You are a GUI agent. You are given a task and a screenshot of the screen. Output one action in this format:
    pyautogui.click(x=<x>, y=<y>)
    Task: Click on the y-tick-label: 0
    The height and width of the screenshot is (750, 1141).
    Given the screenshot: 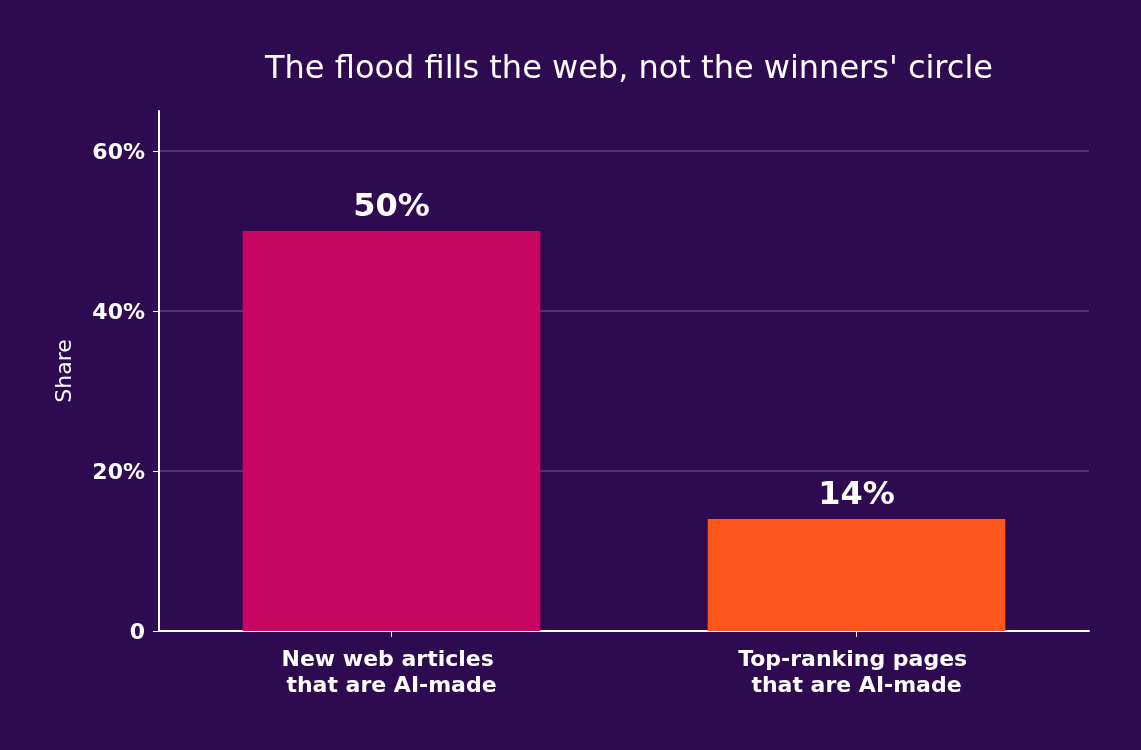 What is the action you would take?
    pyautogui.click(x=137, y=631)
    